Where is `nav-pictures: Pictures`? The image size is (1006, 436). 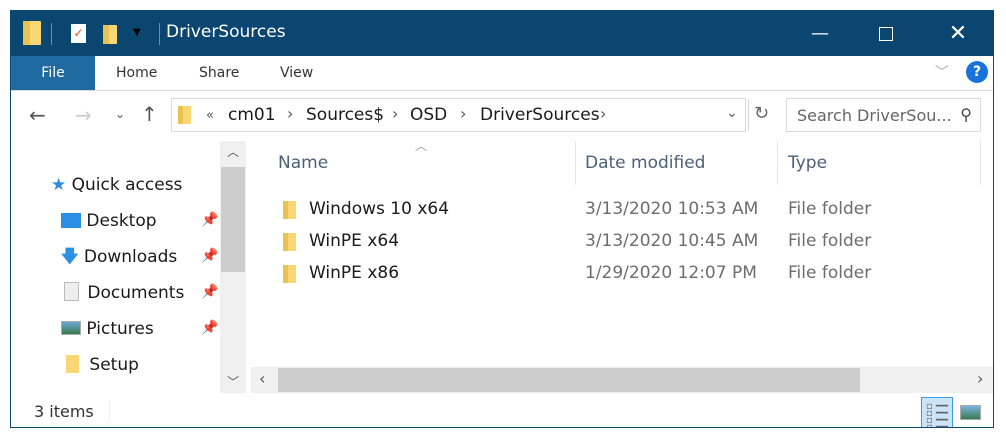
nav-pictures: Pictures is located at coordinates (107, 329).